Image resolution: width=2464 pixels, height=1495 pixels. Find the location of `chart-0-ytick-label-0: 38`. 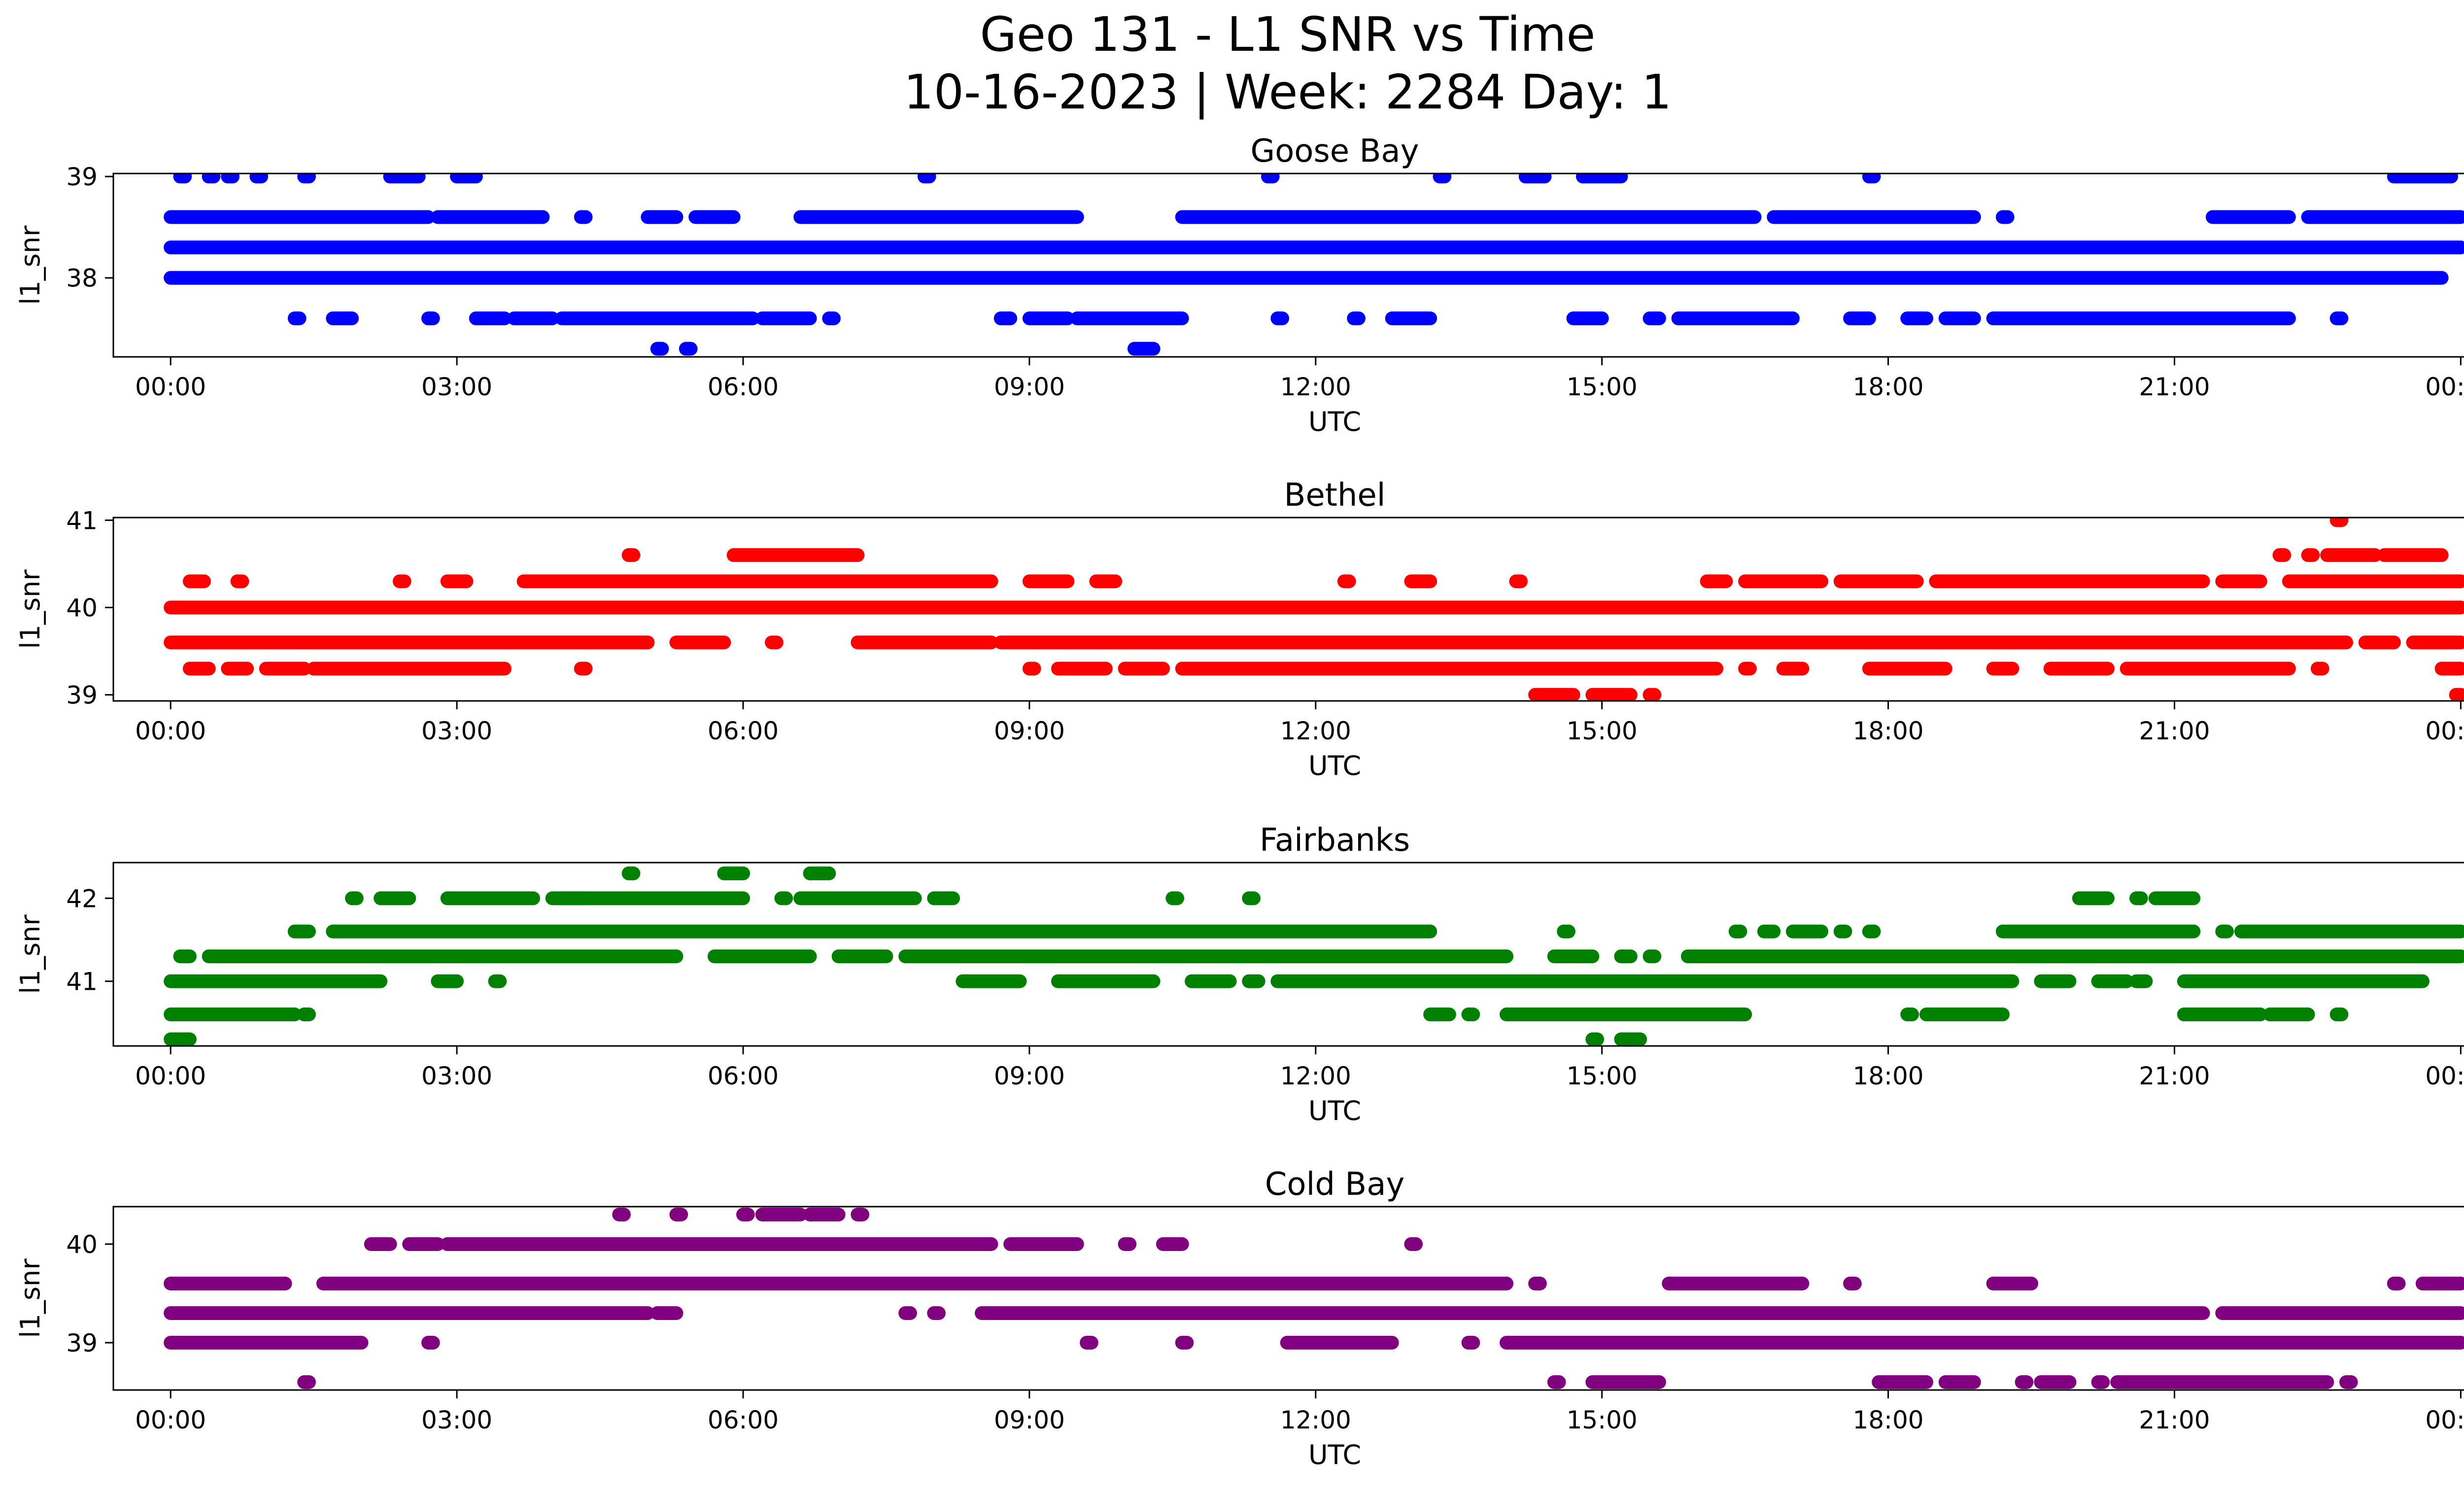

chart-0-ytick-label-0: 38 is located at coordinates (82, 278).